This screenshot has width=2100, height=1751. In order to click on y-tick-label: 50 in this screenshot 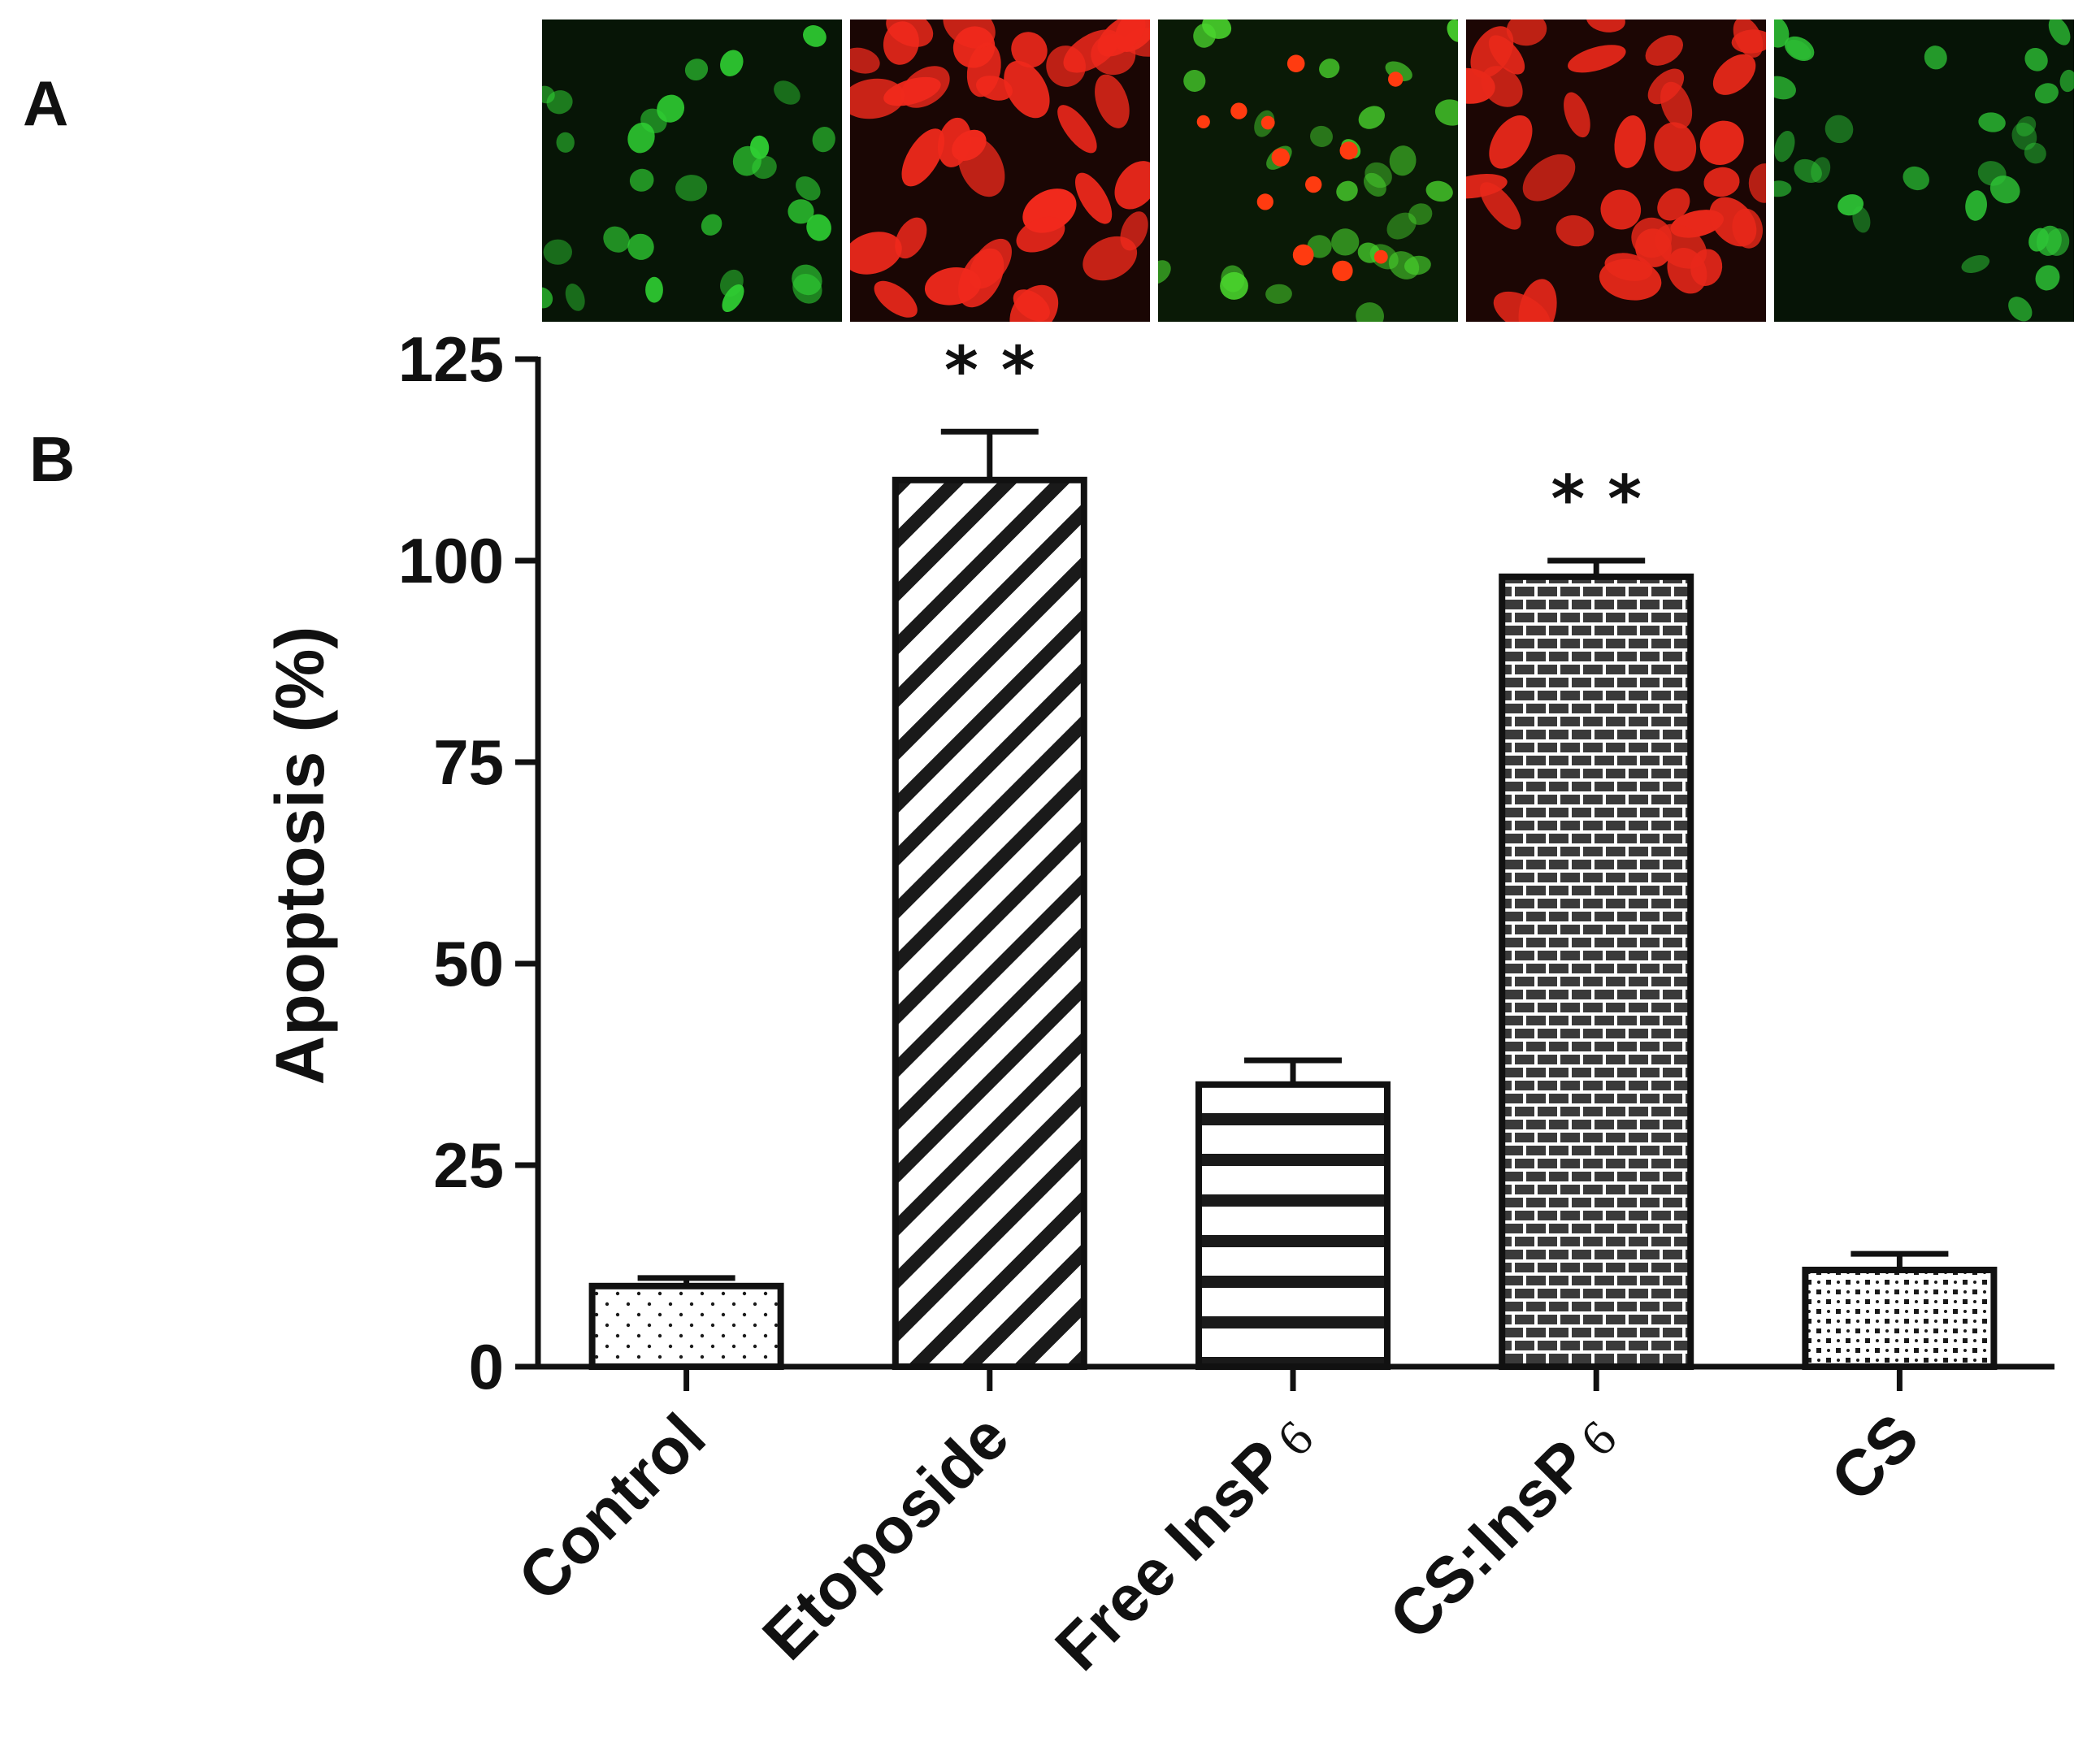, I will do `click(468, 963)`.